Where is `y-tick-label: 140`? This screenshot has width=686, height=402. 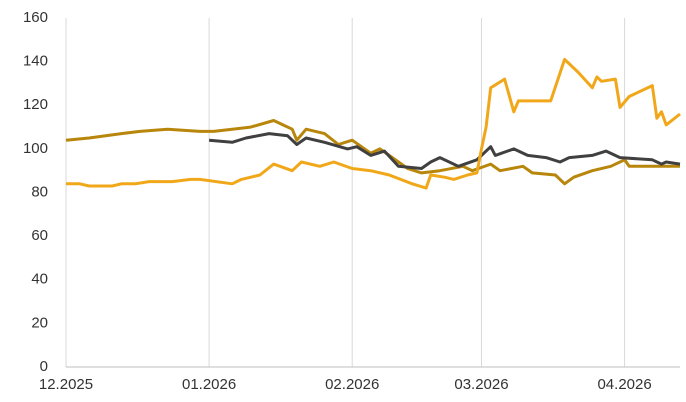
y-tick-label: 140 is located at coordinates (35, 61).